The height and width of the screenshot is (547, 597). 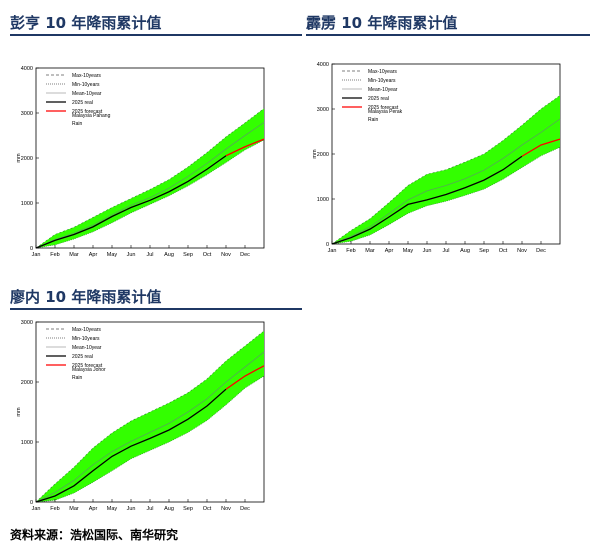 I want to click on legend-note: Malaysia Pahang, so click(x=91, y=116).